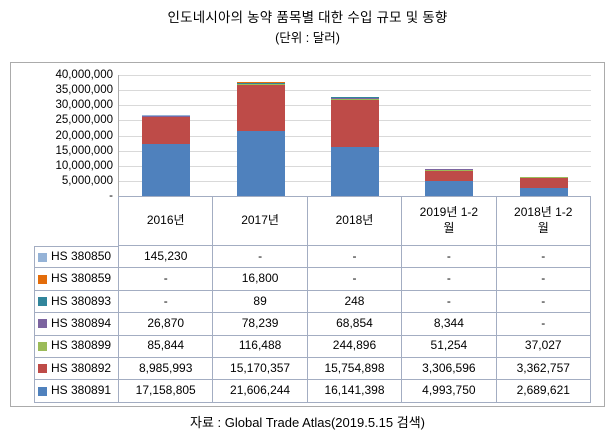 This screenshot has height=440, width=615. Describe the element at coordinates (118, 135) in the screenshot. I see `y-axis-line` at that location.